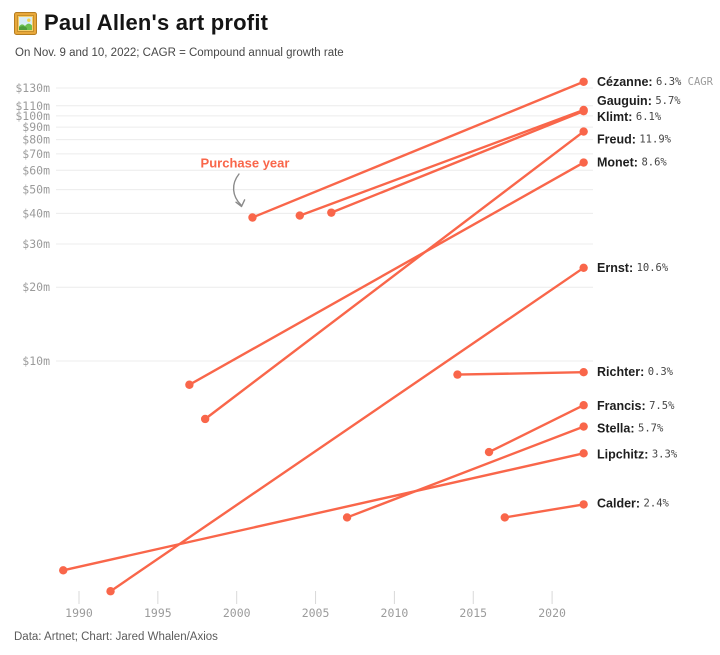  I want to click on purchase-dot-klimt, so click(331, 212).